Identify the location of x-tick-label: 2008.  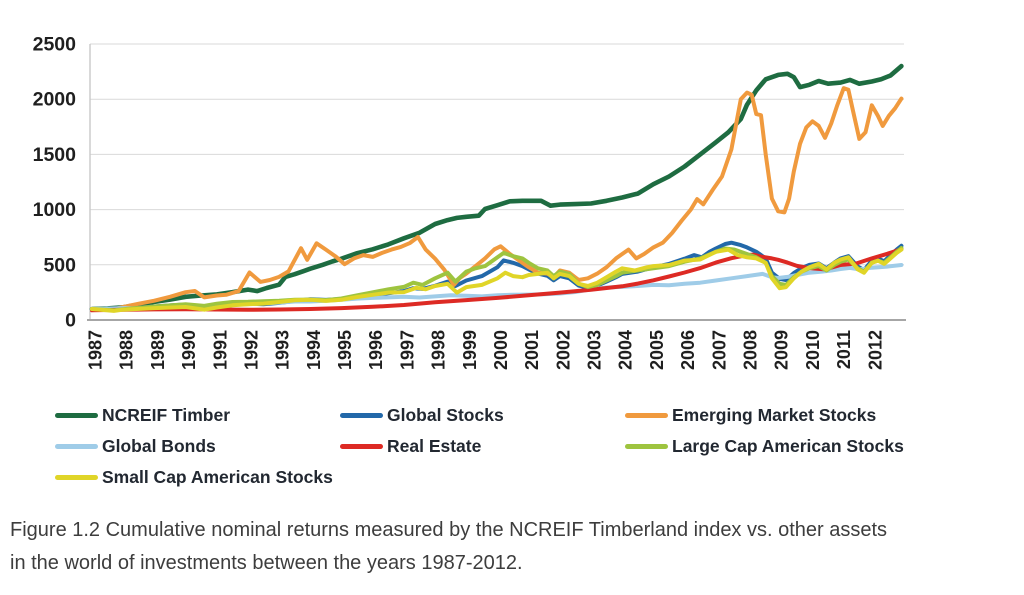
(750, 350).